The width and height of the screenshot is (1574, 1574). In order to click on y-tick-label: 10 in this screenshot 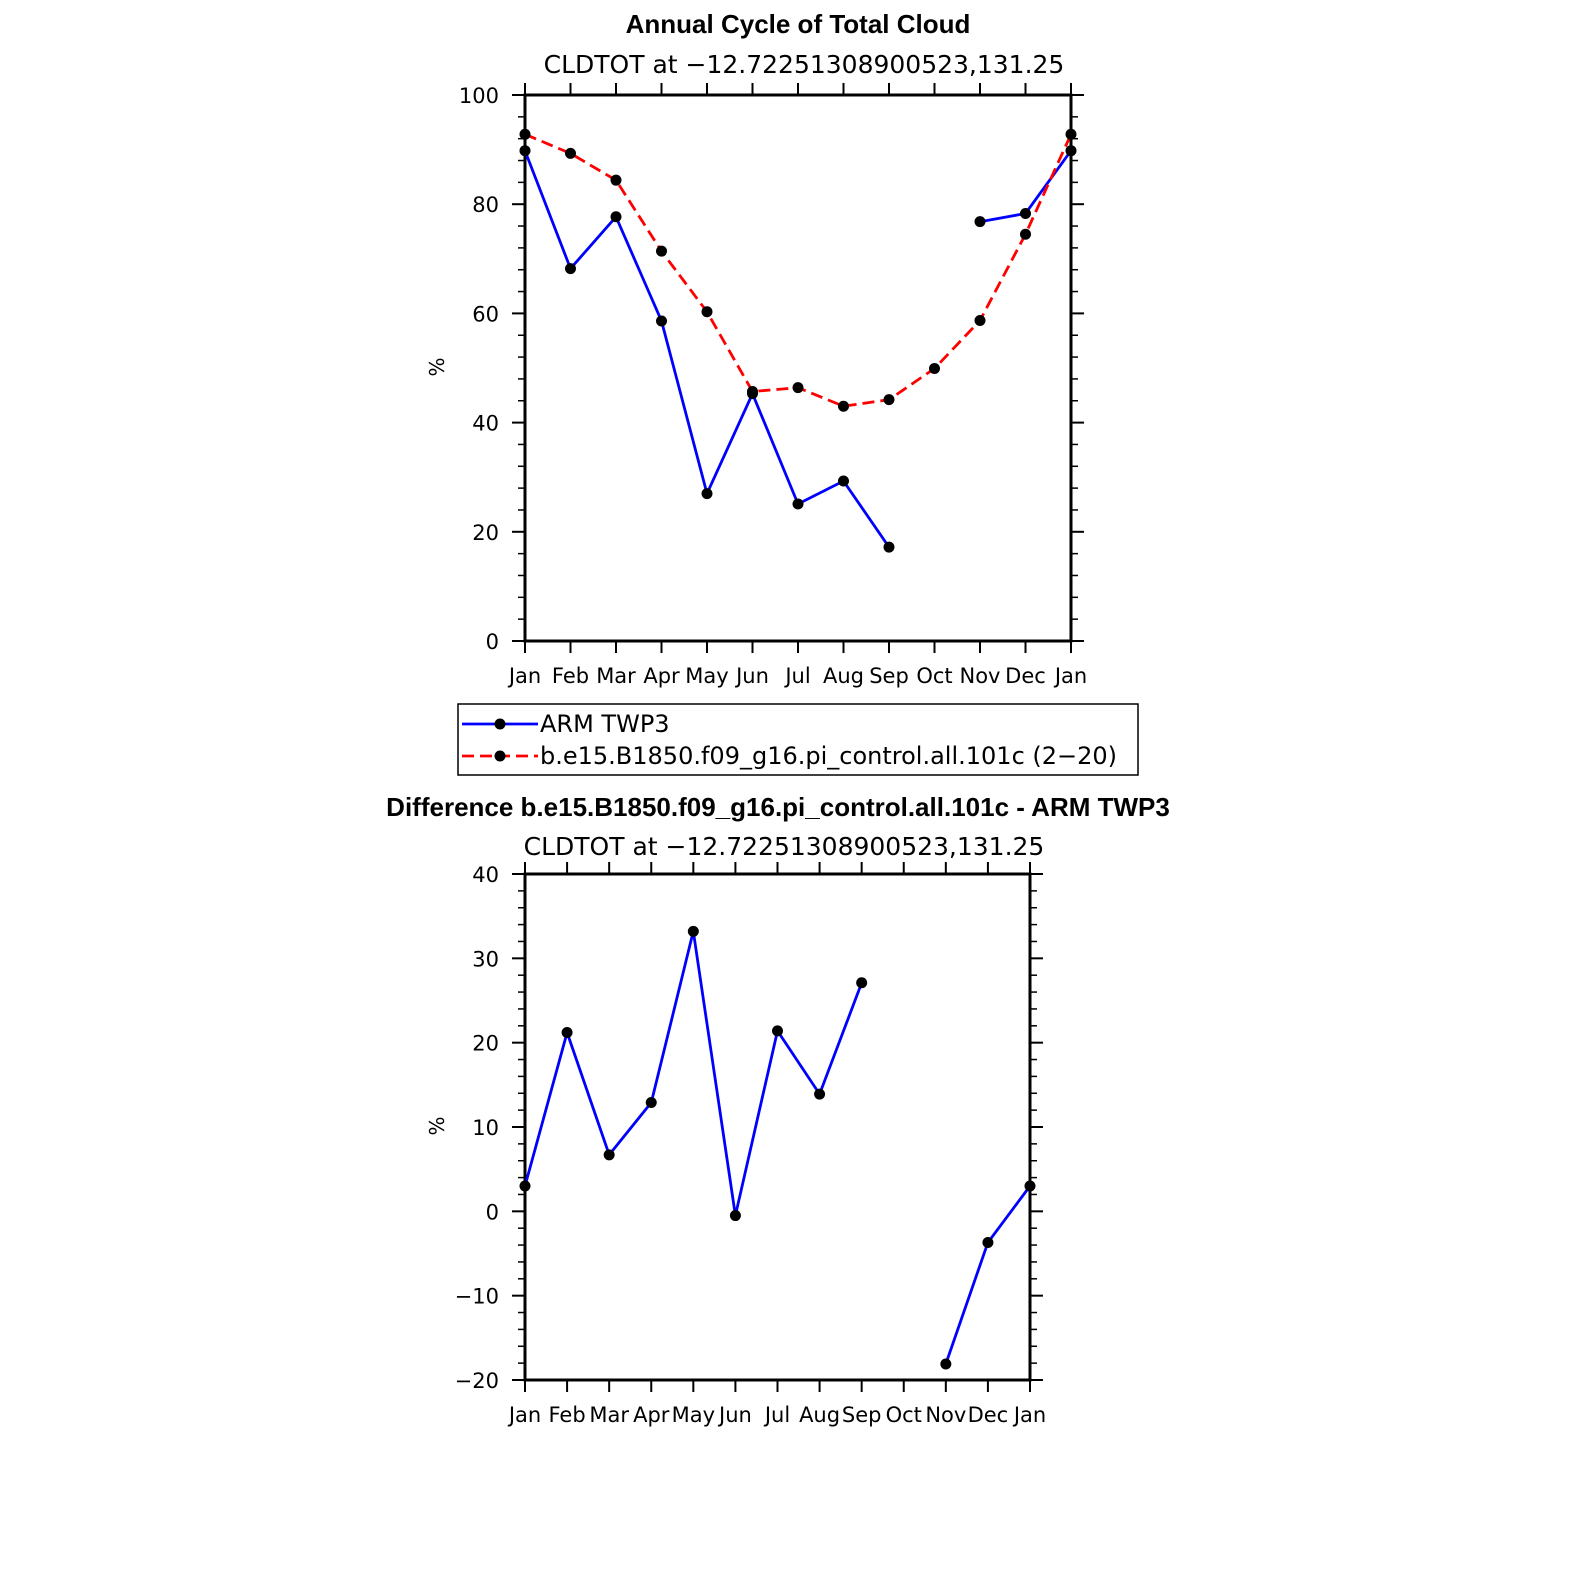, I will do `click(485, 1128)`.